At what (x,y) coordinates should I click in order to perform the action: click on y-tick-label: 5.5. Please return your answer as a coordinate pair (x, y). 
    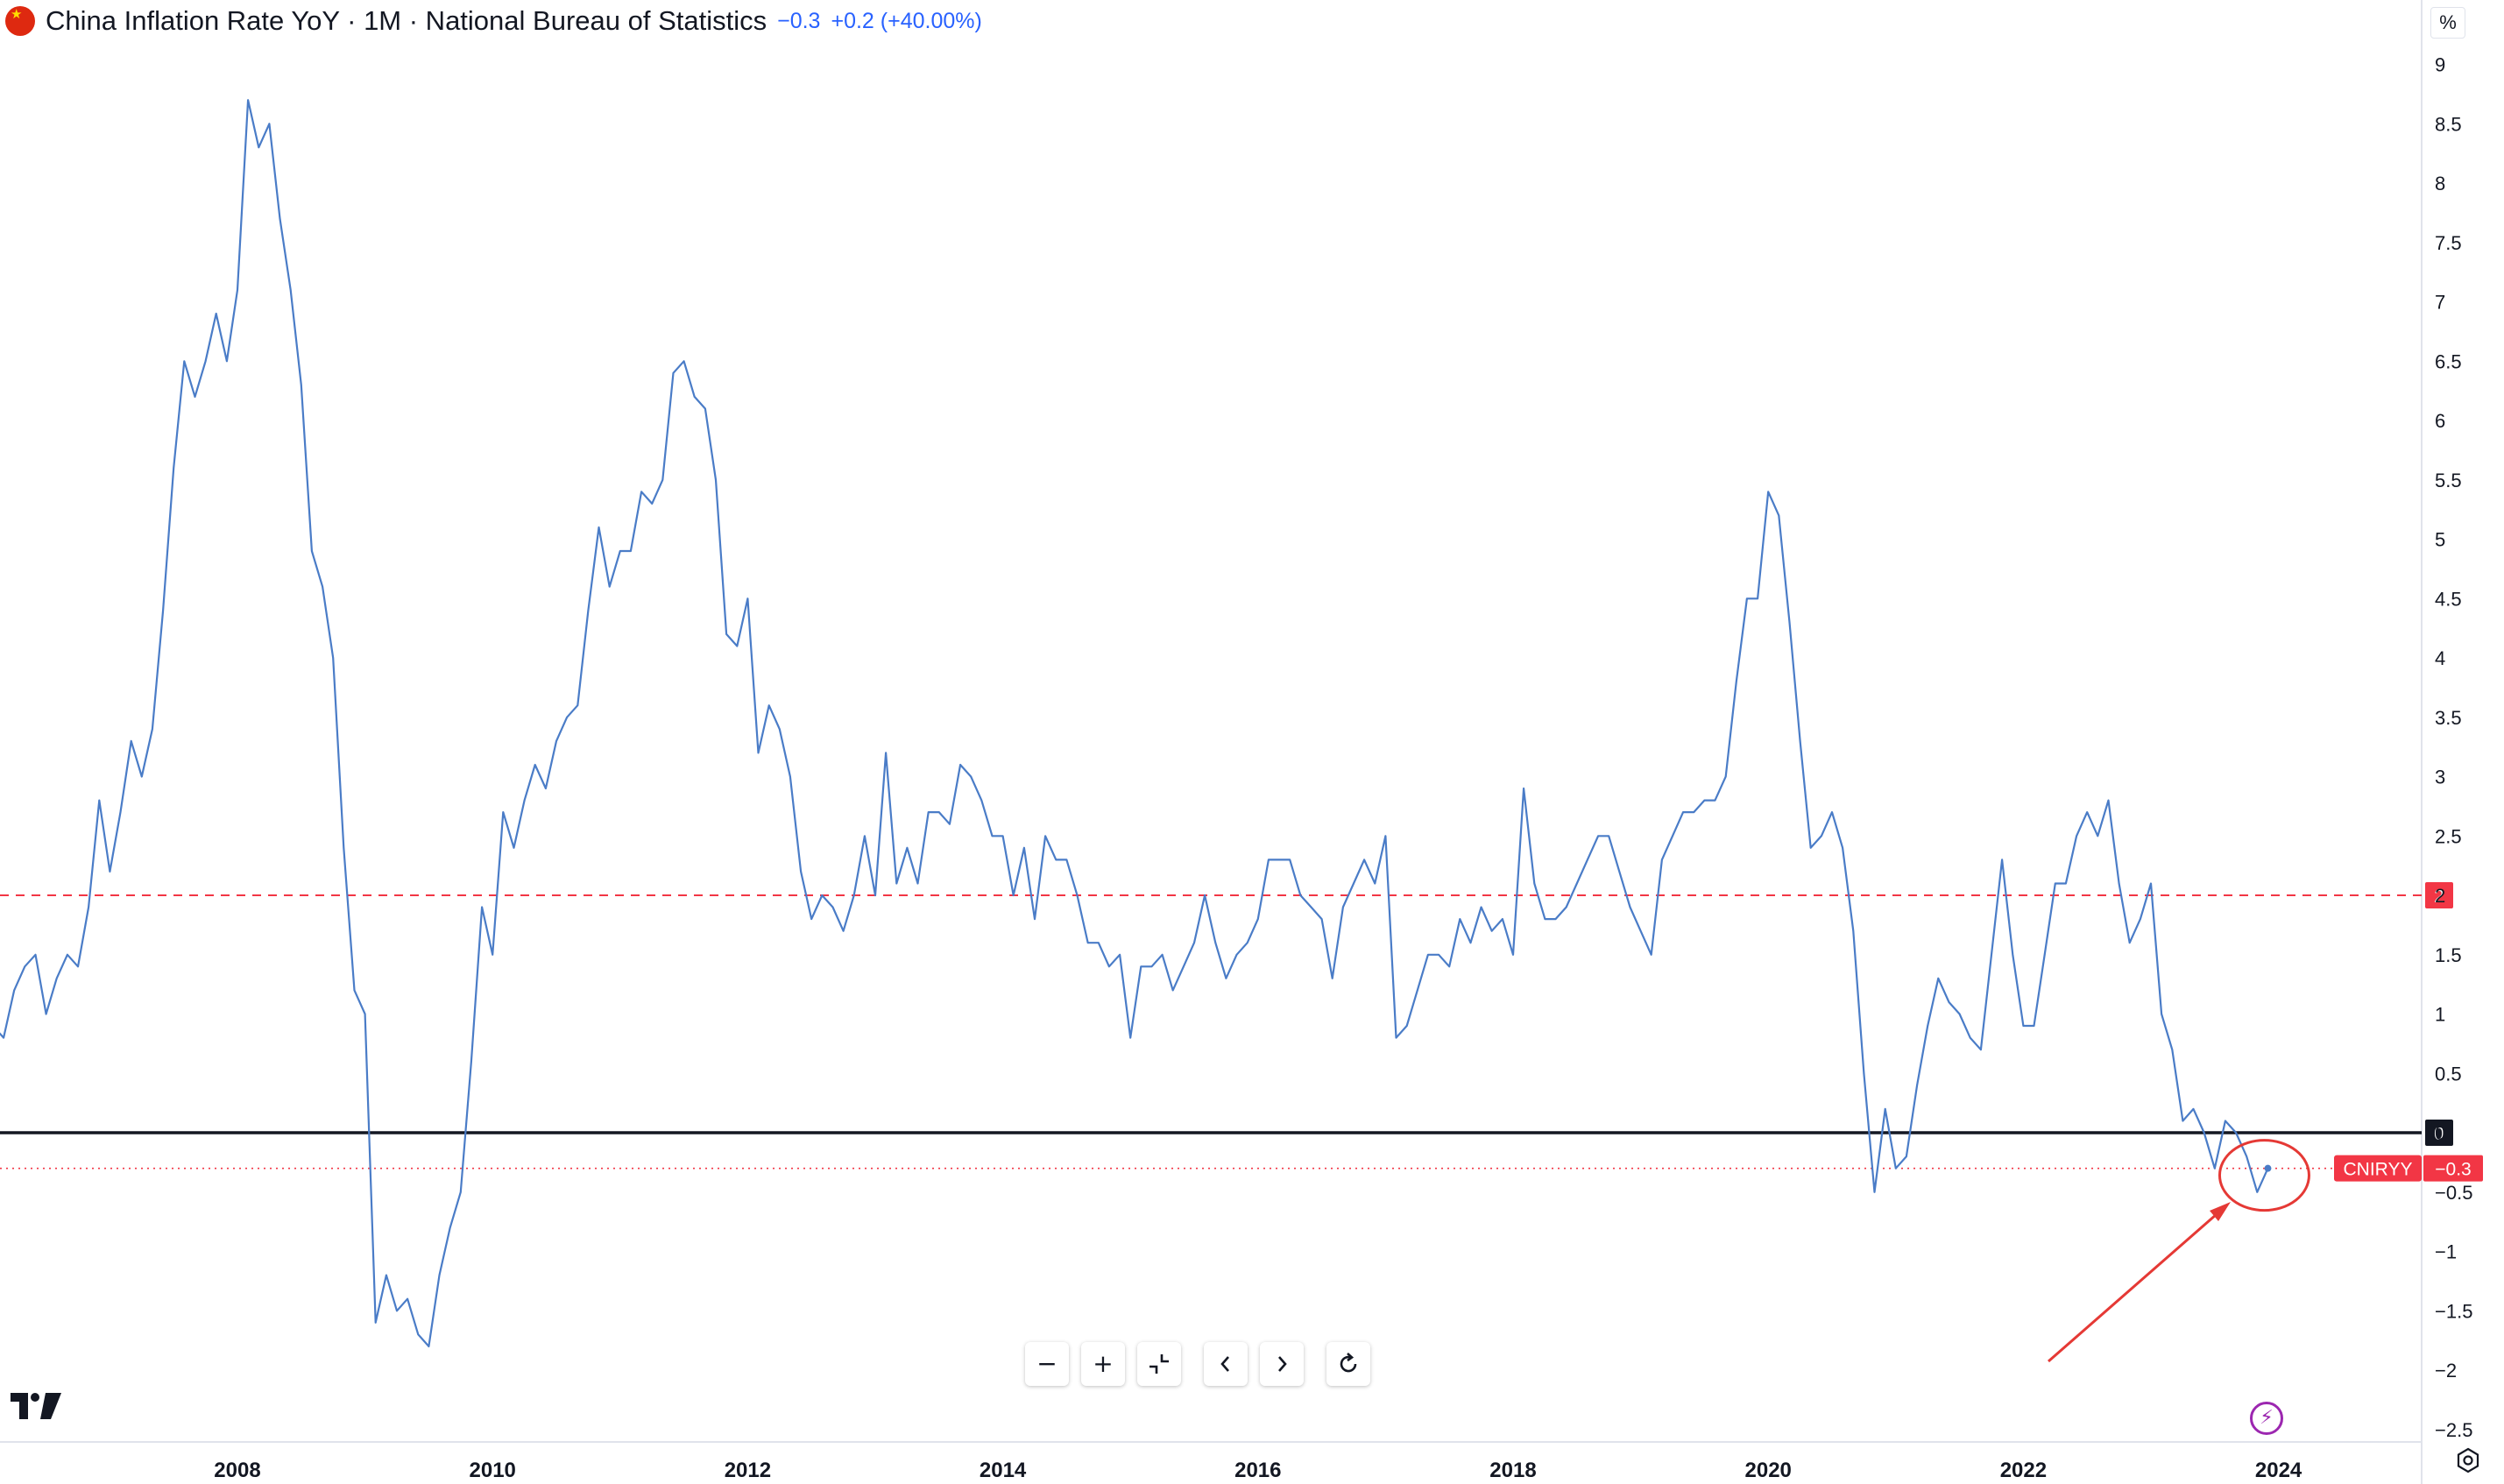
    Looking at the image, I should click on (2448, 481).